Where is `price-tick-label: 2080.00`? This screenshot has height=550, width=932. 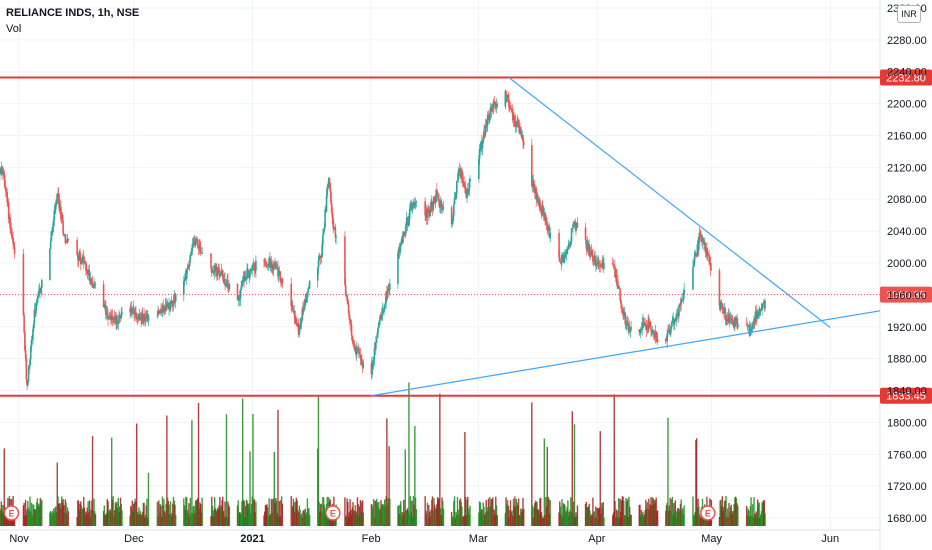 price-tick-label: 2080.00 is located at coordinates (907, 200).